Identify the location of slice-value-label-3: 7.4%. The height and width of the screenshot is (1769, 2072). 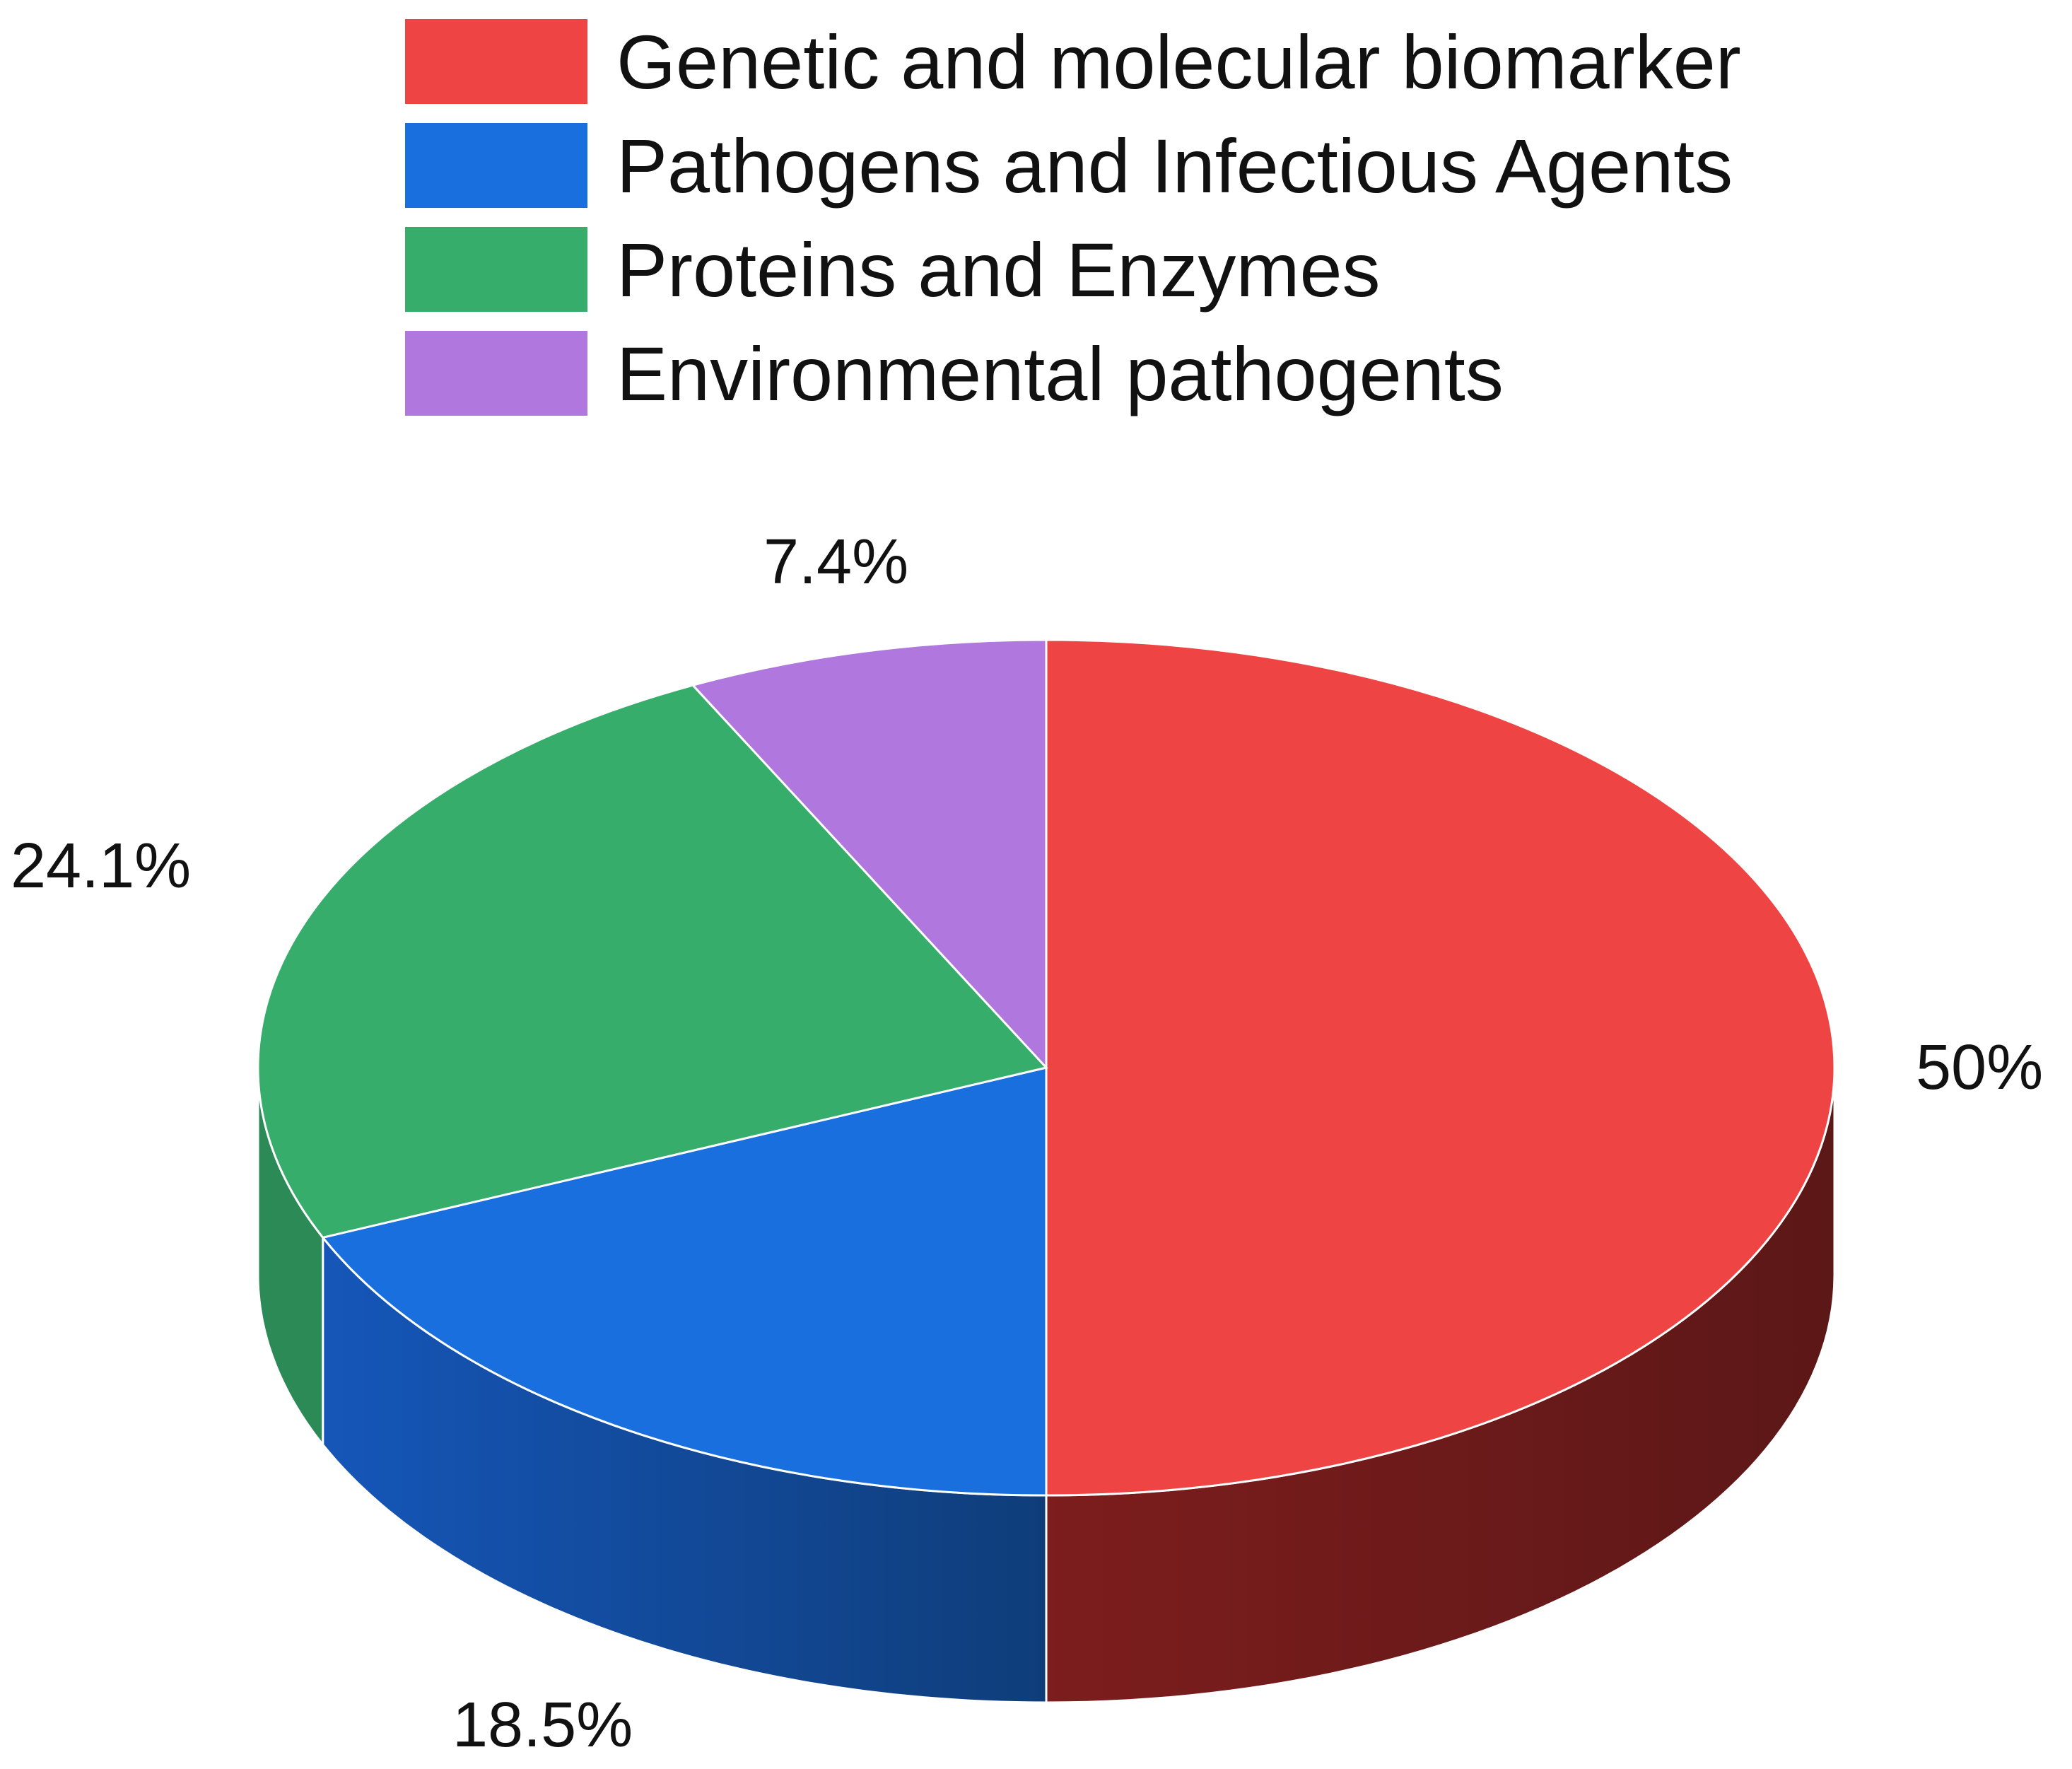
(835, 562).